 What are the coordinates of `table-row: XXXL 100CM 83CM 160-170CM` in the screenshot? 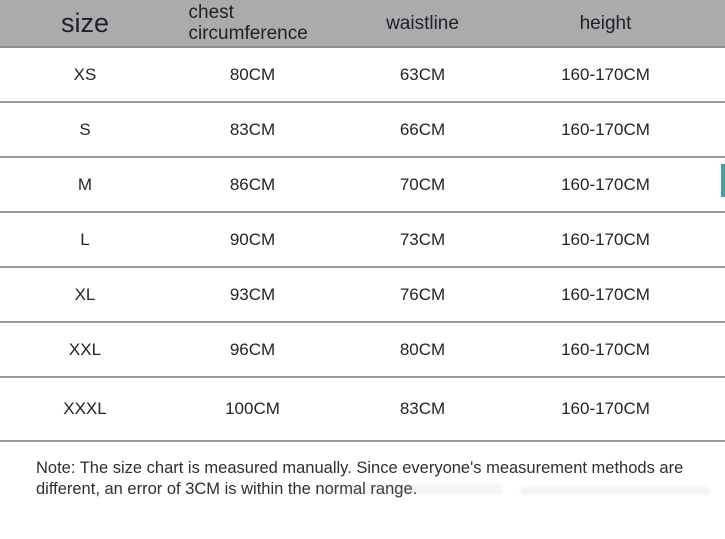 It's located at (362, 410).